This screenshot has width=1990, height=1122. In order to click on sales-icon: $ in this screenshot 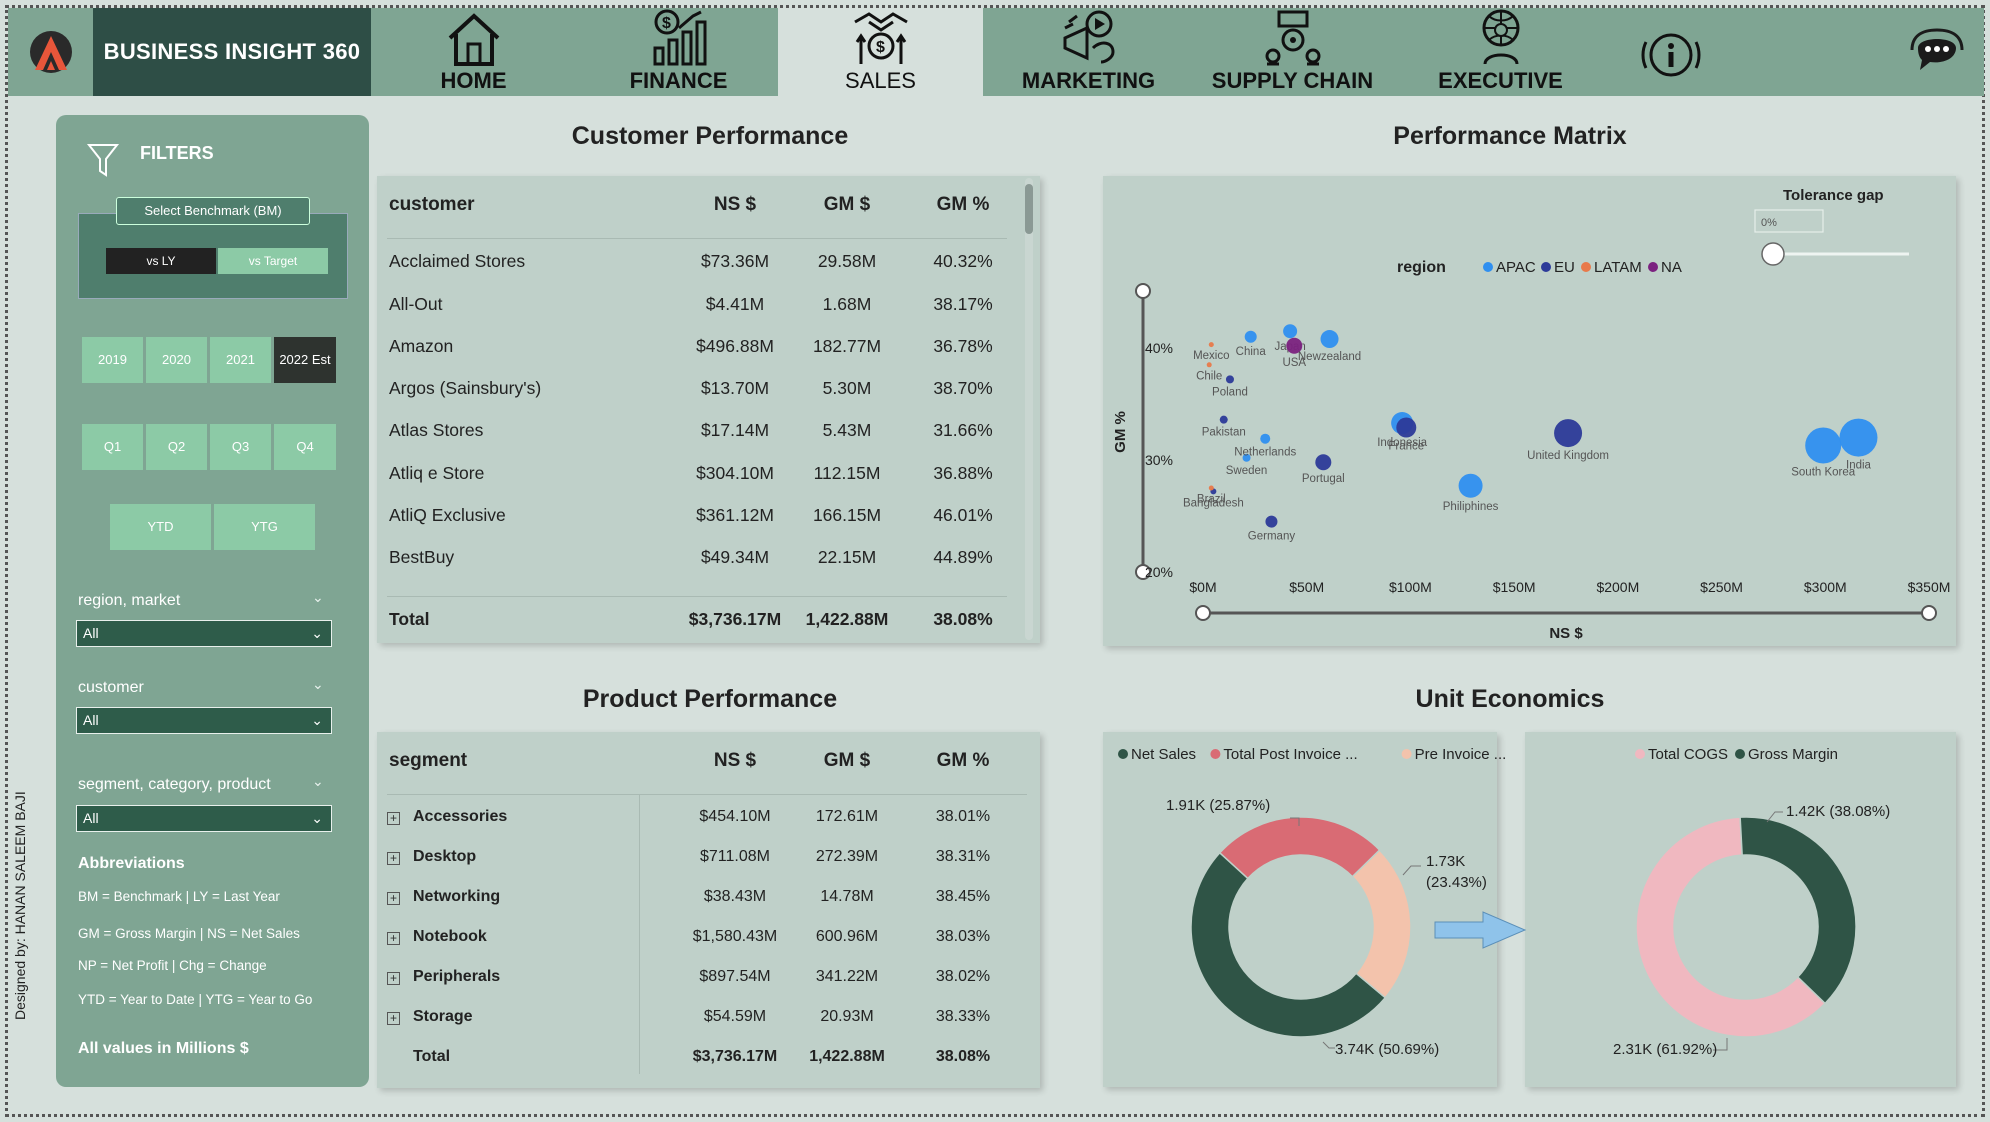, I will do `click(880, 38)`.